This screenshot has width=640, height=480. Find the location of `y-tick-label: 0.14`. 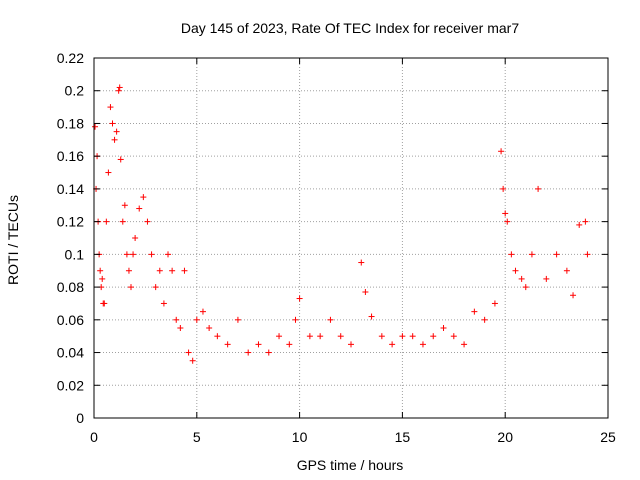

y-tick-label: 0.14 is located at coordinates (70, 189).